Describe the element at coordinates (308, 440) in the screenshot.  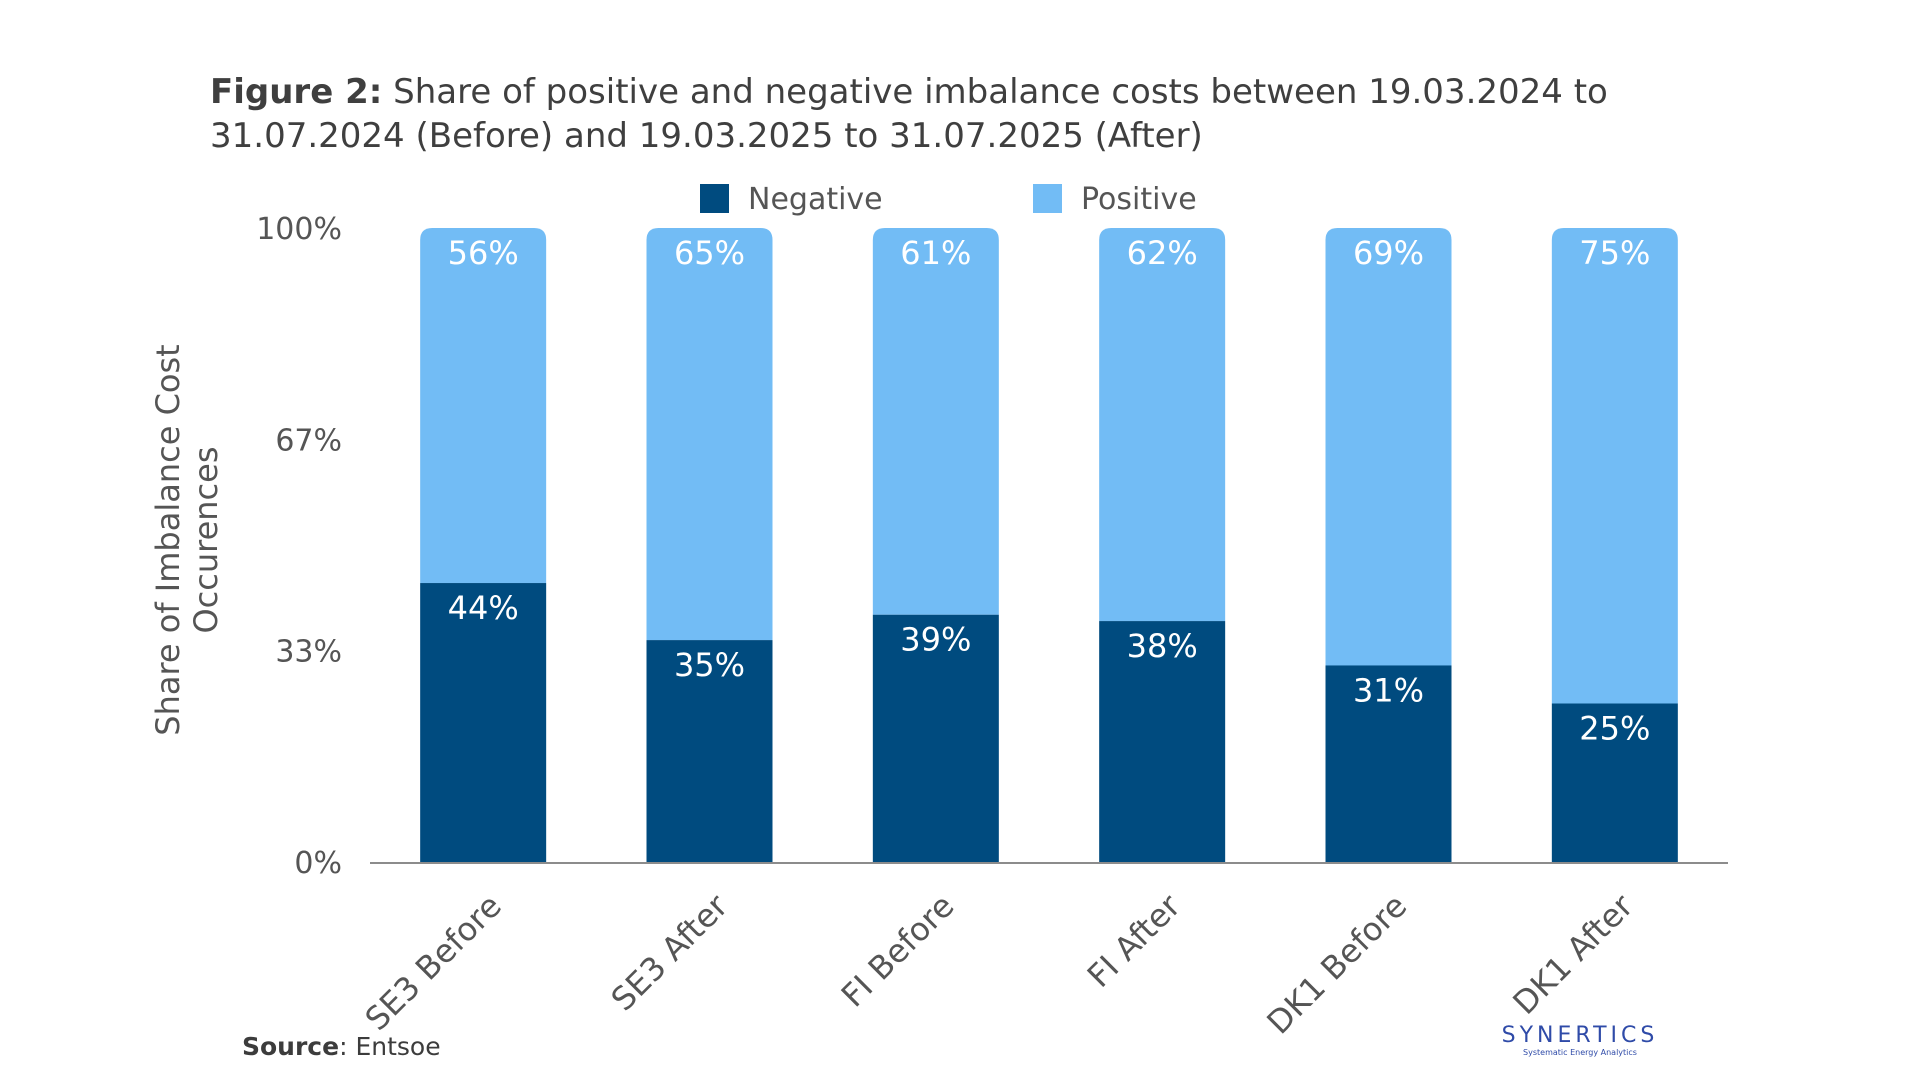
I see `y-tick-label: 67%` at that location.